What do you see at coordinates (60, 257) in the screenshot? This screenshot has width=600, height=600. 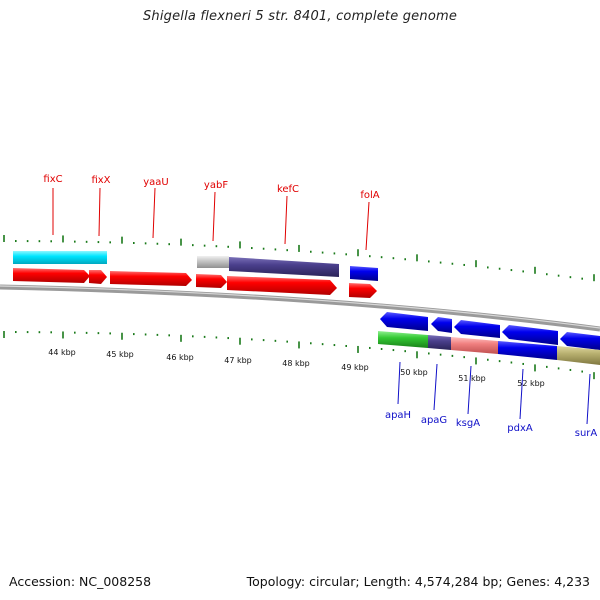 I see `feature-fixC-region` at bounding box center [60, 257].